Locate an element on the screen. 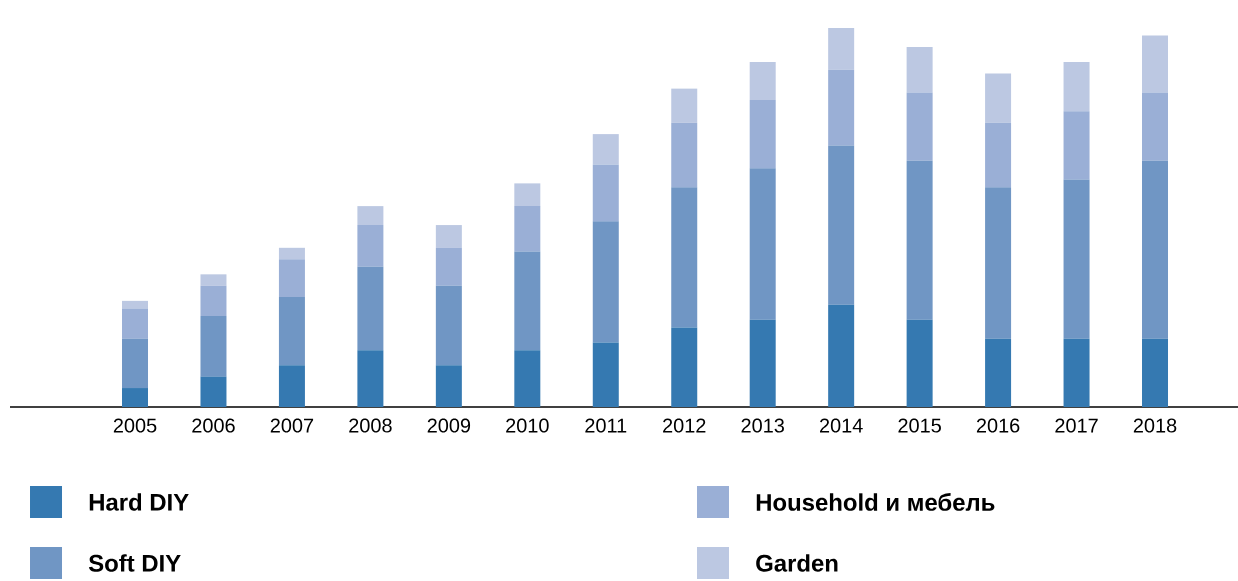 The image size is (1238, 581). x-tick-label: 2008 is located at coordinates (370, 425).